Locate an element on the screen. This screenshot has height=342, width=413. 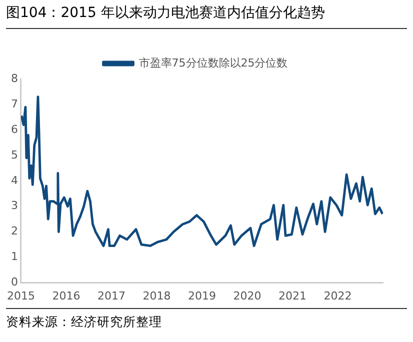
x-tick-label: 2022 is located at coordinates (338, 295).